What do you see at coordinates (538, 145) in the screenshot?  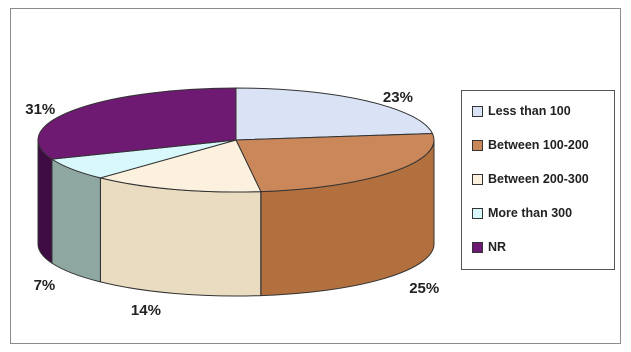 I see `legend-label: Between 100-200` at bounding box center [538, 145].